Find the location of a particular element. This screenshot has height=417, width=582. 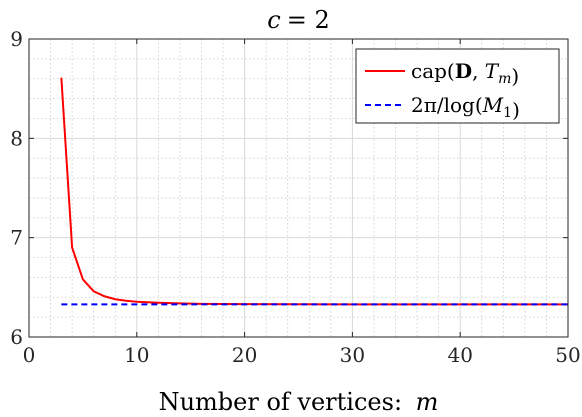

legend-label-part: cap( is located at coordinates (433, 71).